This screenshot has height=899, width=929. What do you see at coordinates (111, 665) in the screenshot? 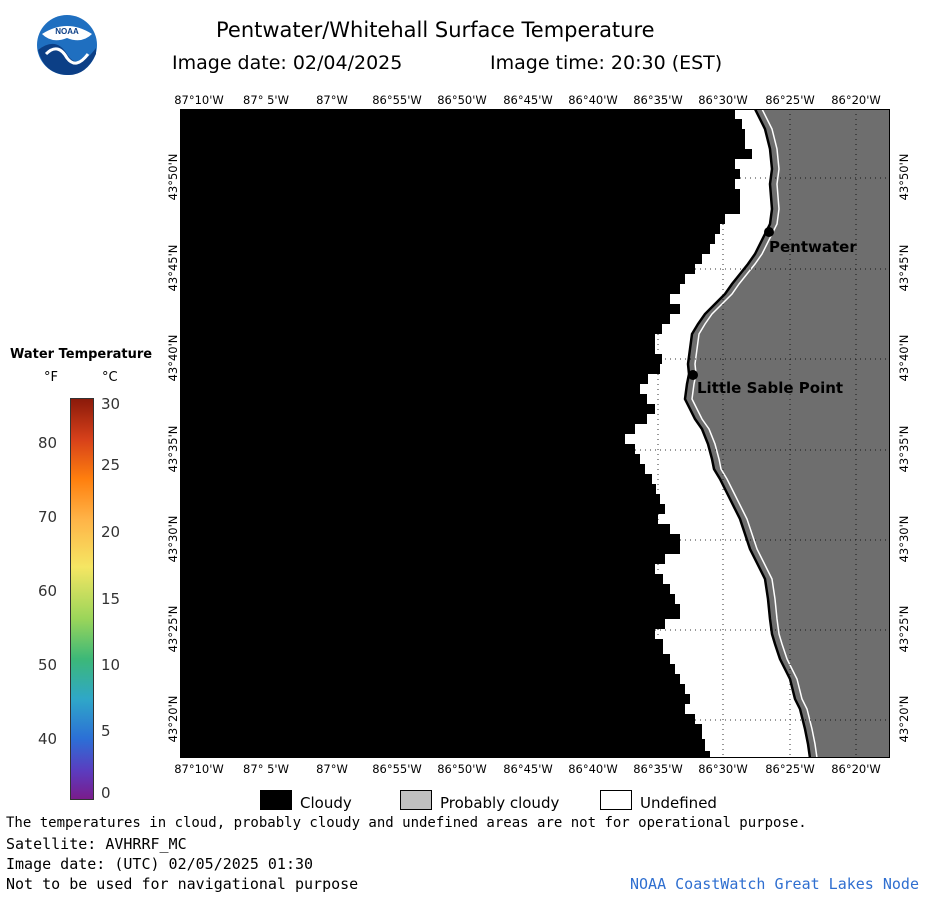
I see `c-tick: 10` at bounding box center [111, 665].